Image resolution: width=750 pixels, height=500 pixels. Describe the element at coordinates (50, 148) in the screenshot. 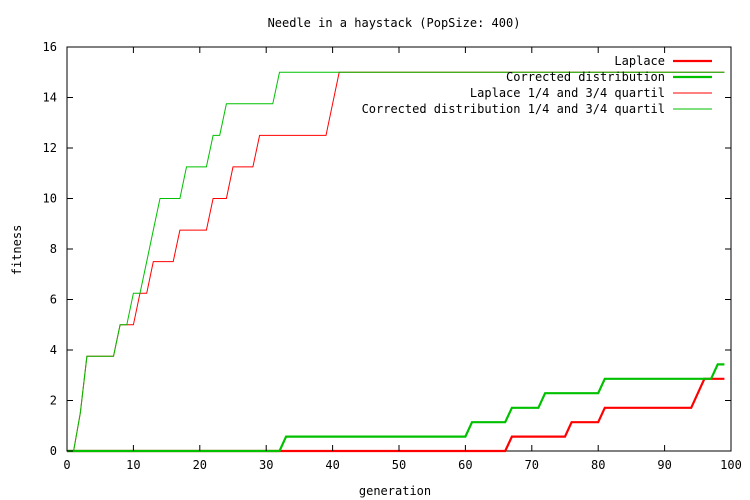

I see `y-tick-label: 12` at that location.